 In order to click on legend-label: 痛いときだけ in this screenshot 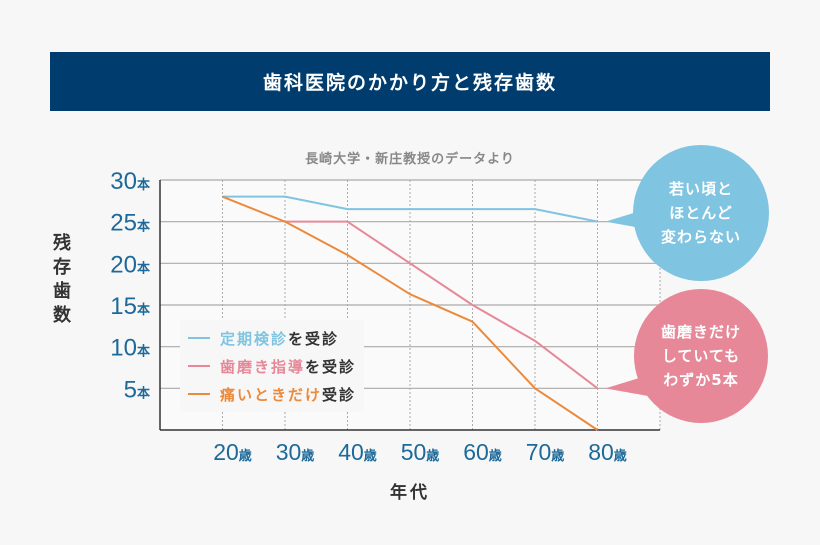, I will do `click(271, 394)`.